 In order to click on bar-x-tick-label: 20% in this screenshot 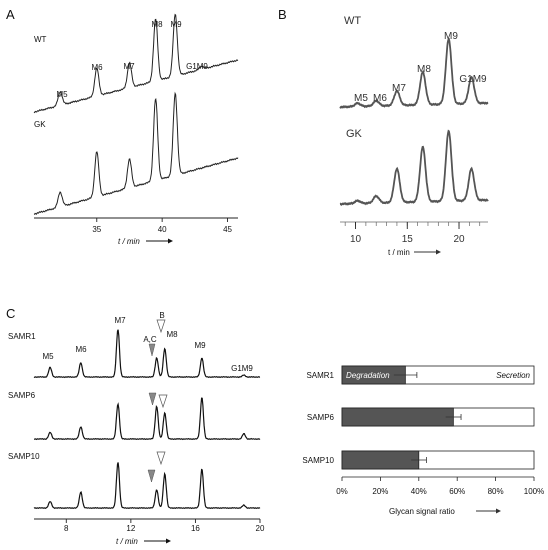, I will do `click(380, 491)`.